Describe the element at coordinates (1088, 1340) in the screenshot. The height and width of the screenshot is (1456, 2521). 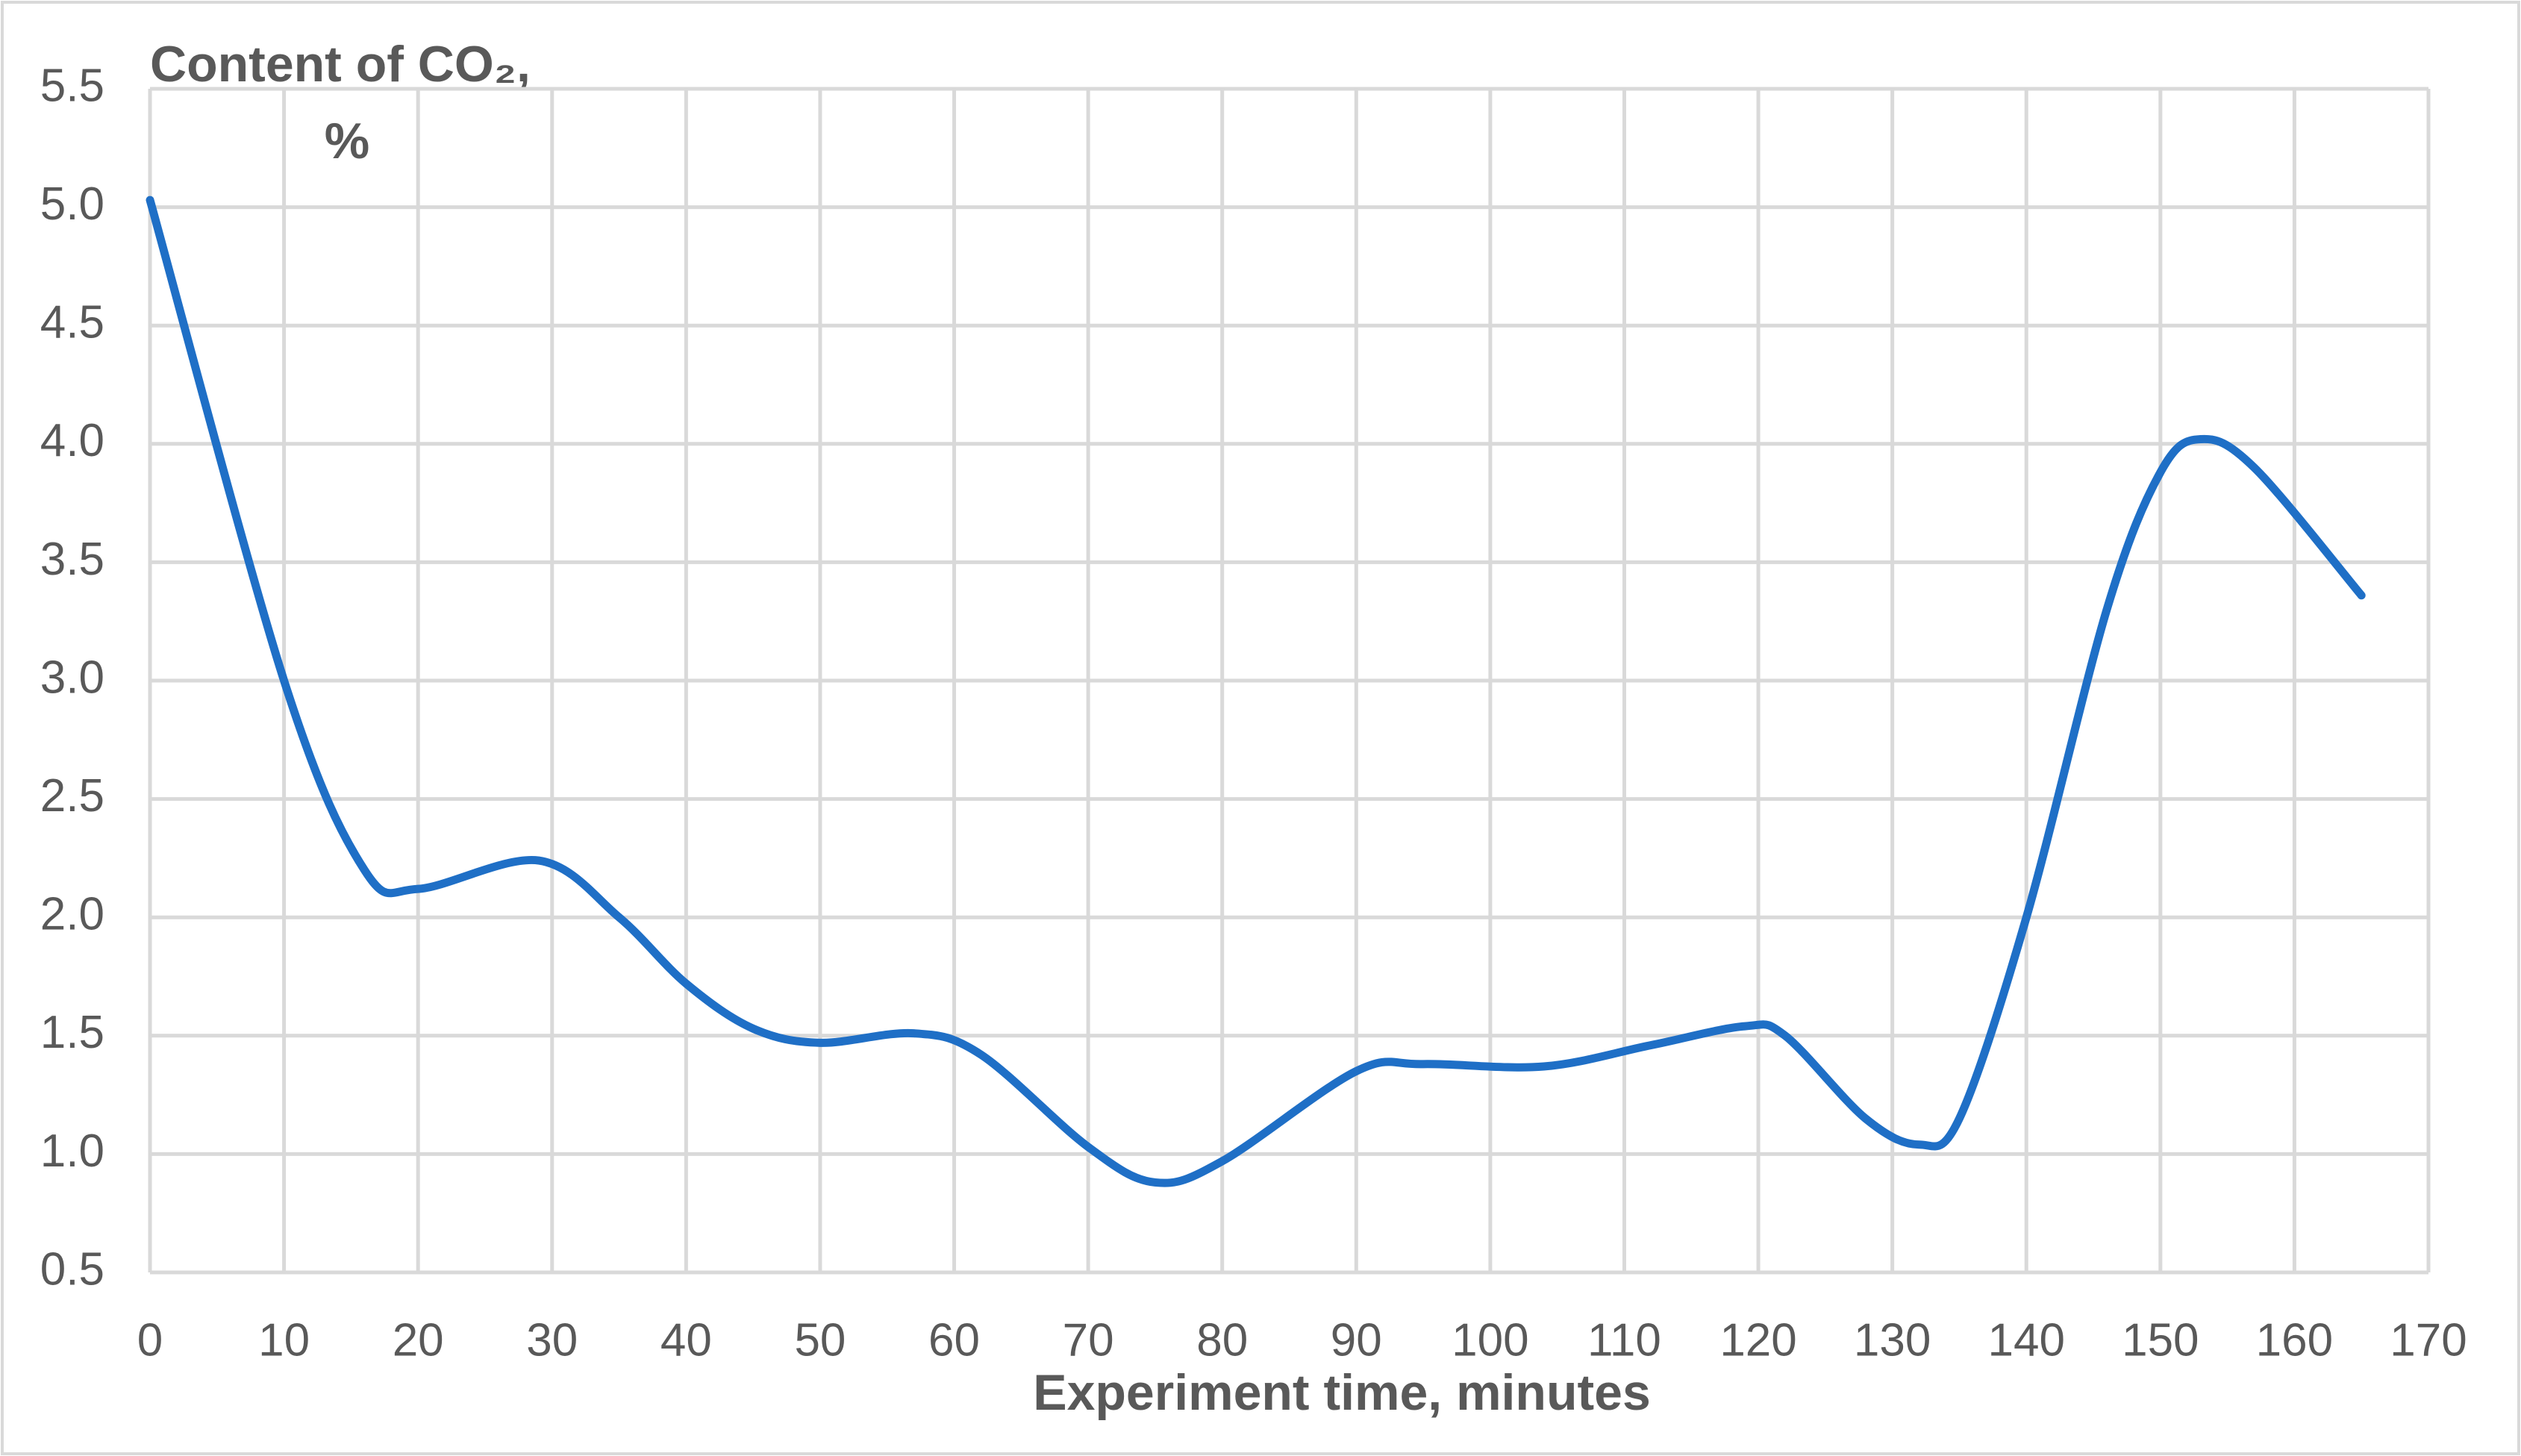
I see `x-tick-label: 70` at that location.